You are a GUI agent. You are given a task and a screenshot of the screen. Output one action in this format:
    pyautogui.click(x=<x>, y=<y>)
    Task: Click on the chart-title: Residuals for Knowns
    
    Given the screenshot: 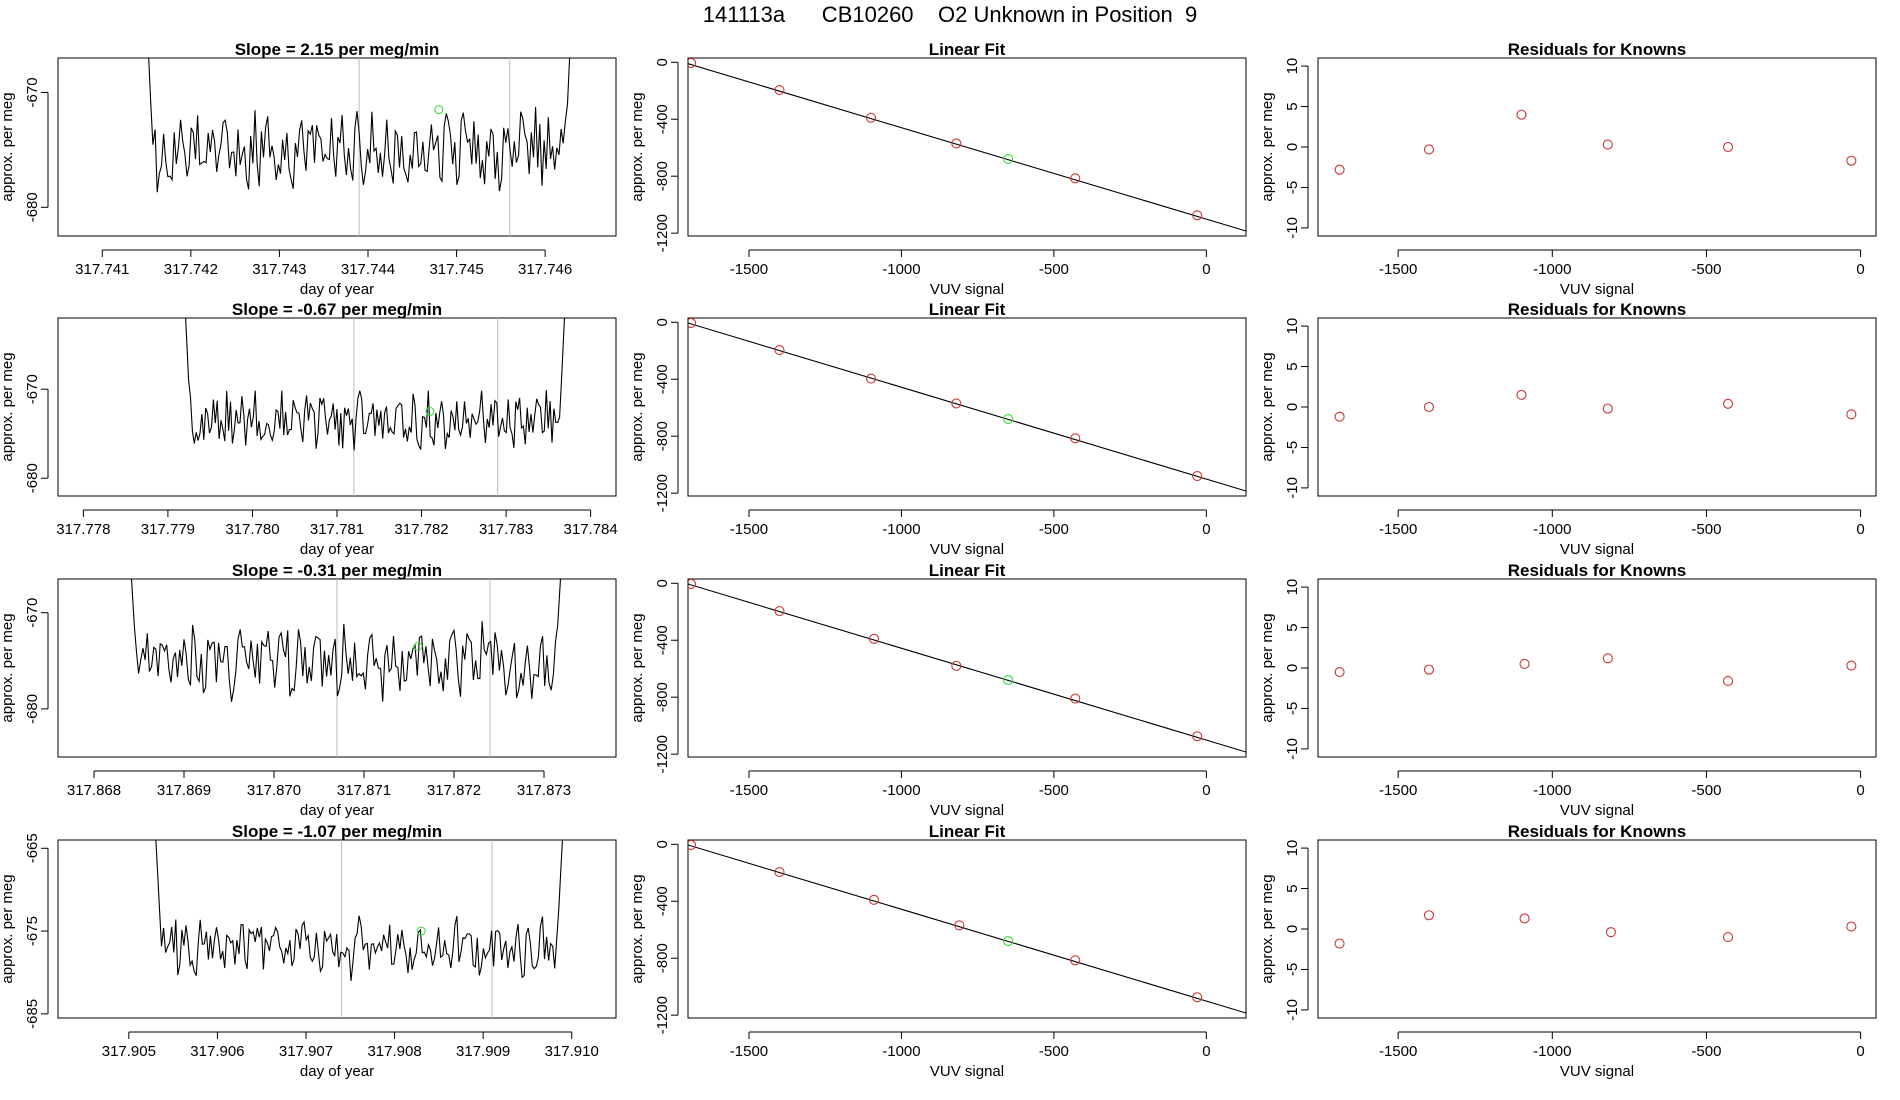 What is the action you would take?
    pyautogui.click(x=1597, y=570)
    